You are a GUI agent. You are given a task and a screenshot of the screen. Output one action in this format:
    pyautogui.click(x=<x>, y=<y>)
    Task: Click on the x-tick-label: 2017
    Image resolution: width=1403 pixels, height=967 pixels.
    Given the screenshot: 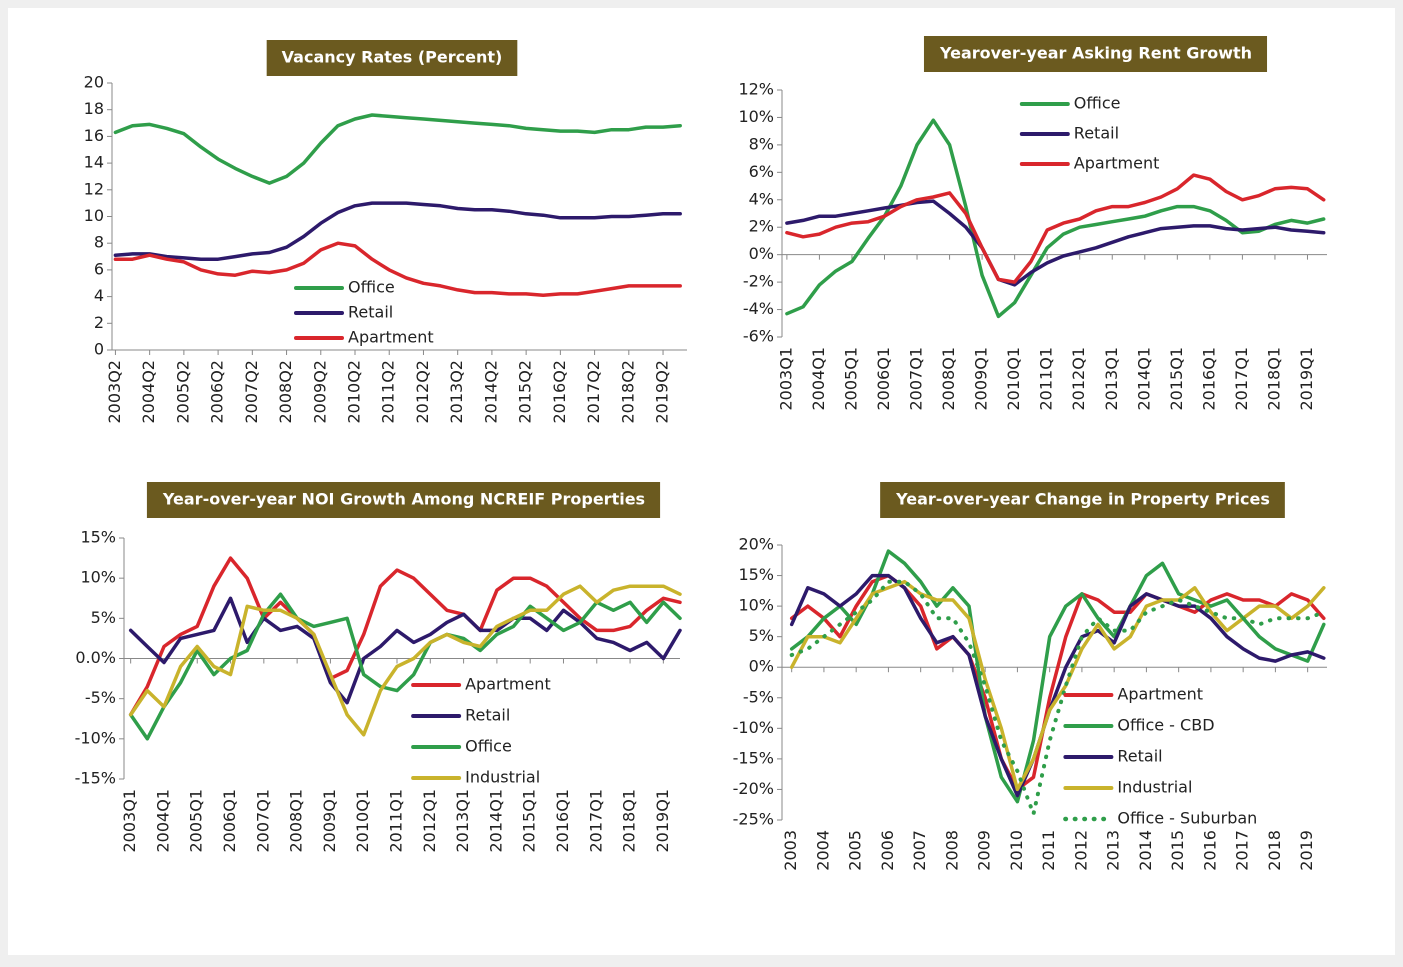 What is the action you would take?
    pyautogui.click(x=1242, y=850)
    